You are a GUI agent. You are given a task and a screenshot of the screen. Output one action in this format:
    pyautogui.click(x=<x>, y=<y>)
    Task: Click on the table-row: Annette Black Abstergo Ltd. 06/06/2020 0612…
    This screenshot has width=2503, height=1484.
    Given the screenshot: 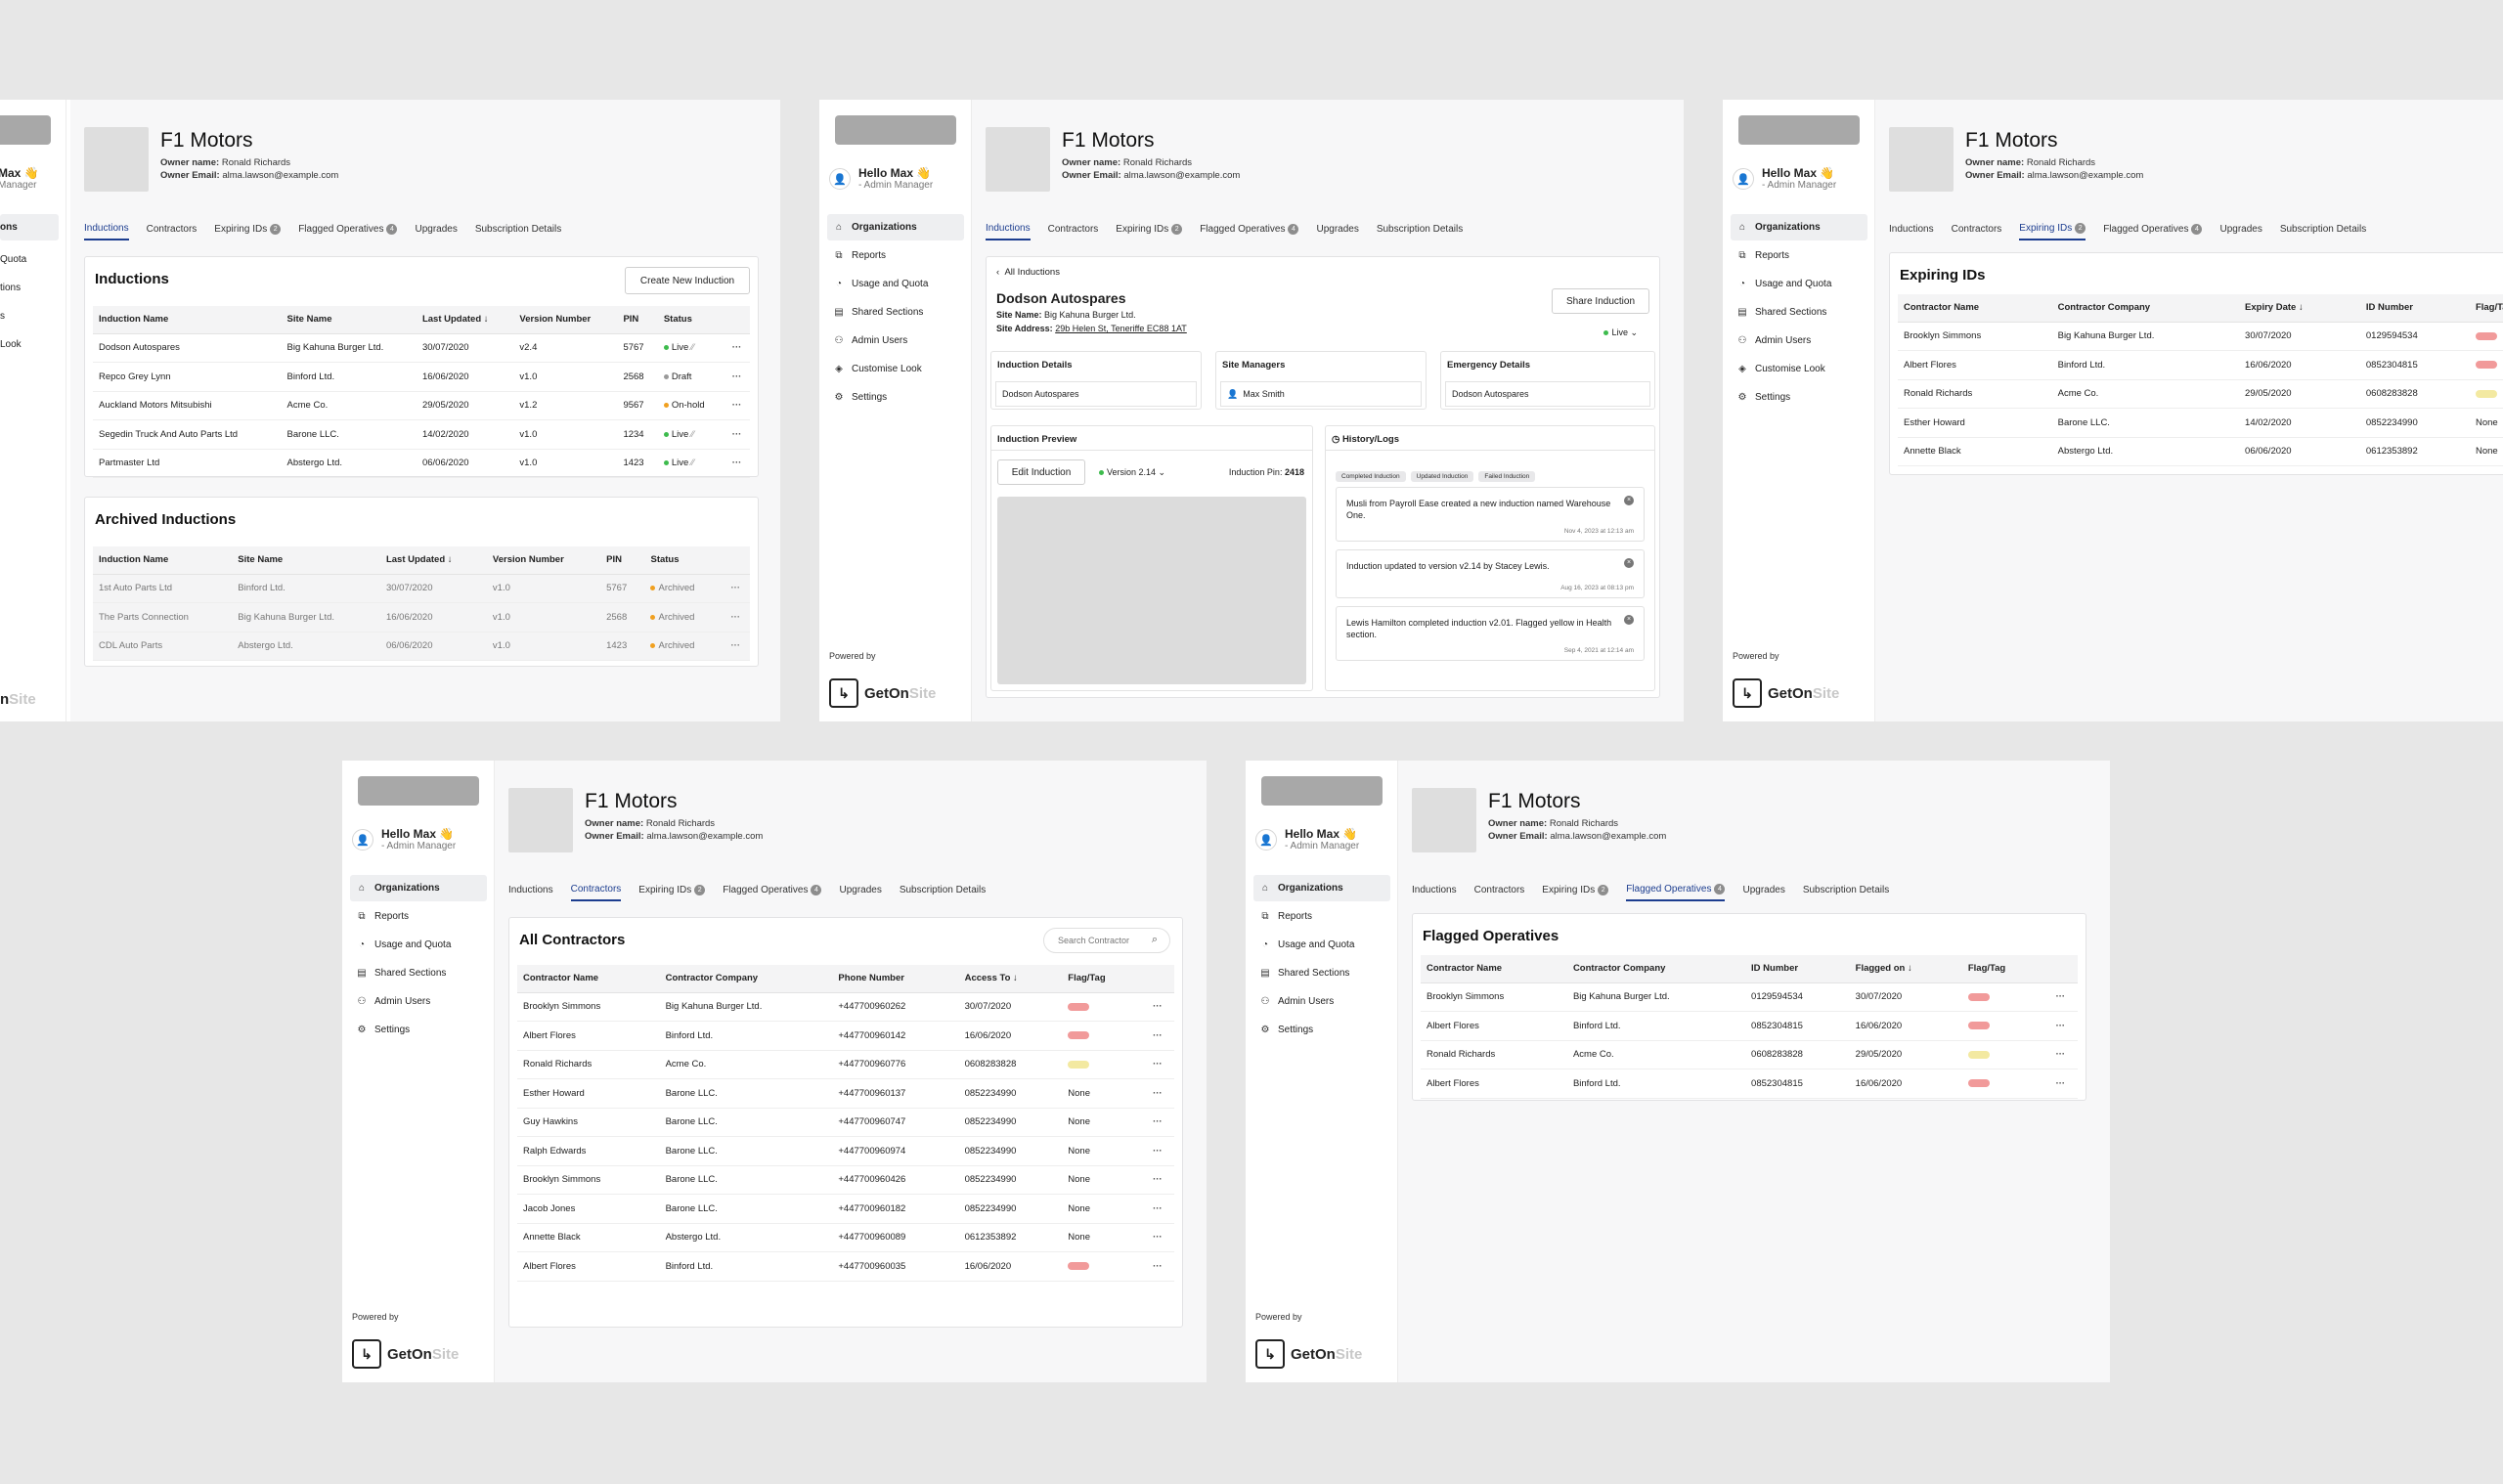 What is the action you would take?
    pyautogui.click(x=2200, y=451)
    